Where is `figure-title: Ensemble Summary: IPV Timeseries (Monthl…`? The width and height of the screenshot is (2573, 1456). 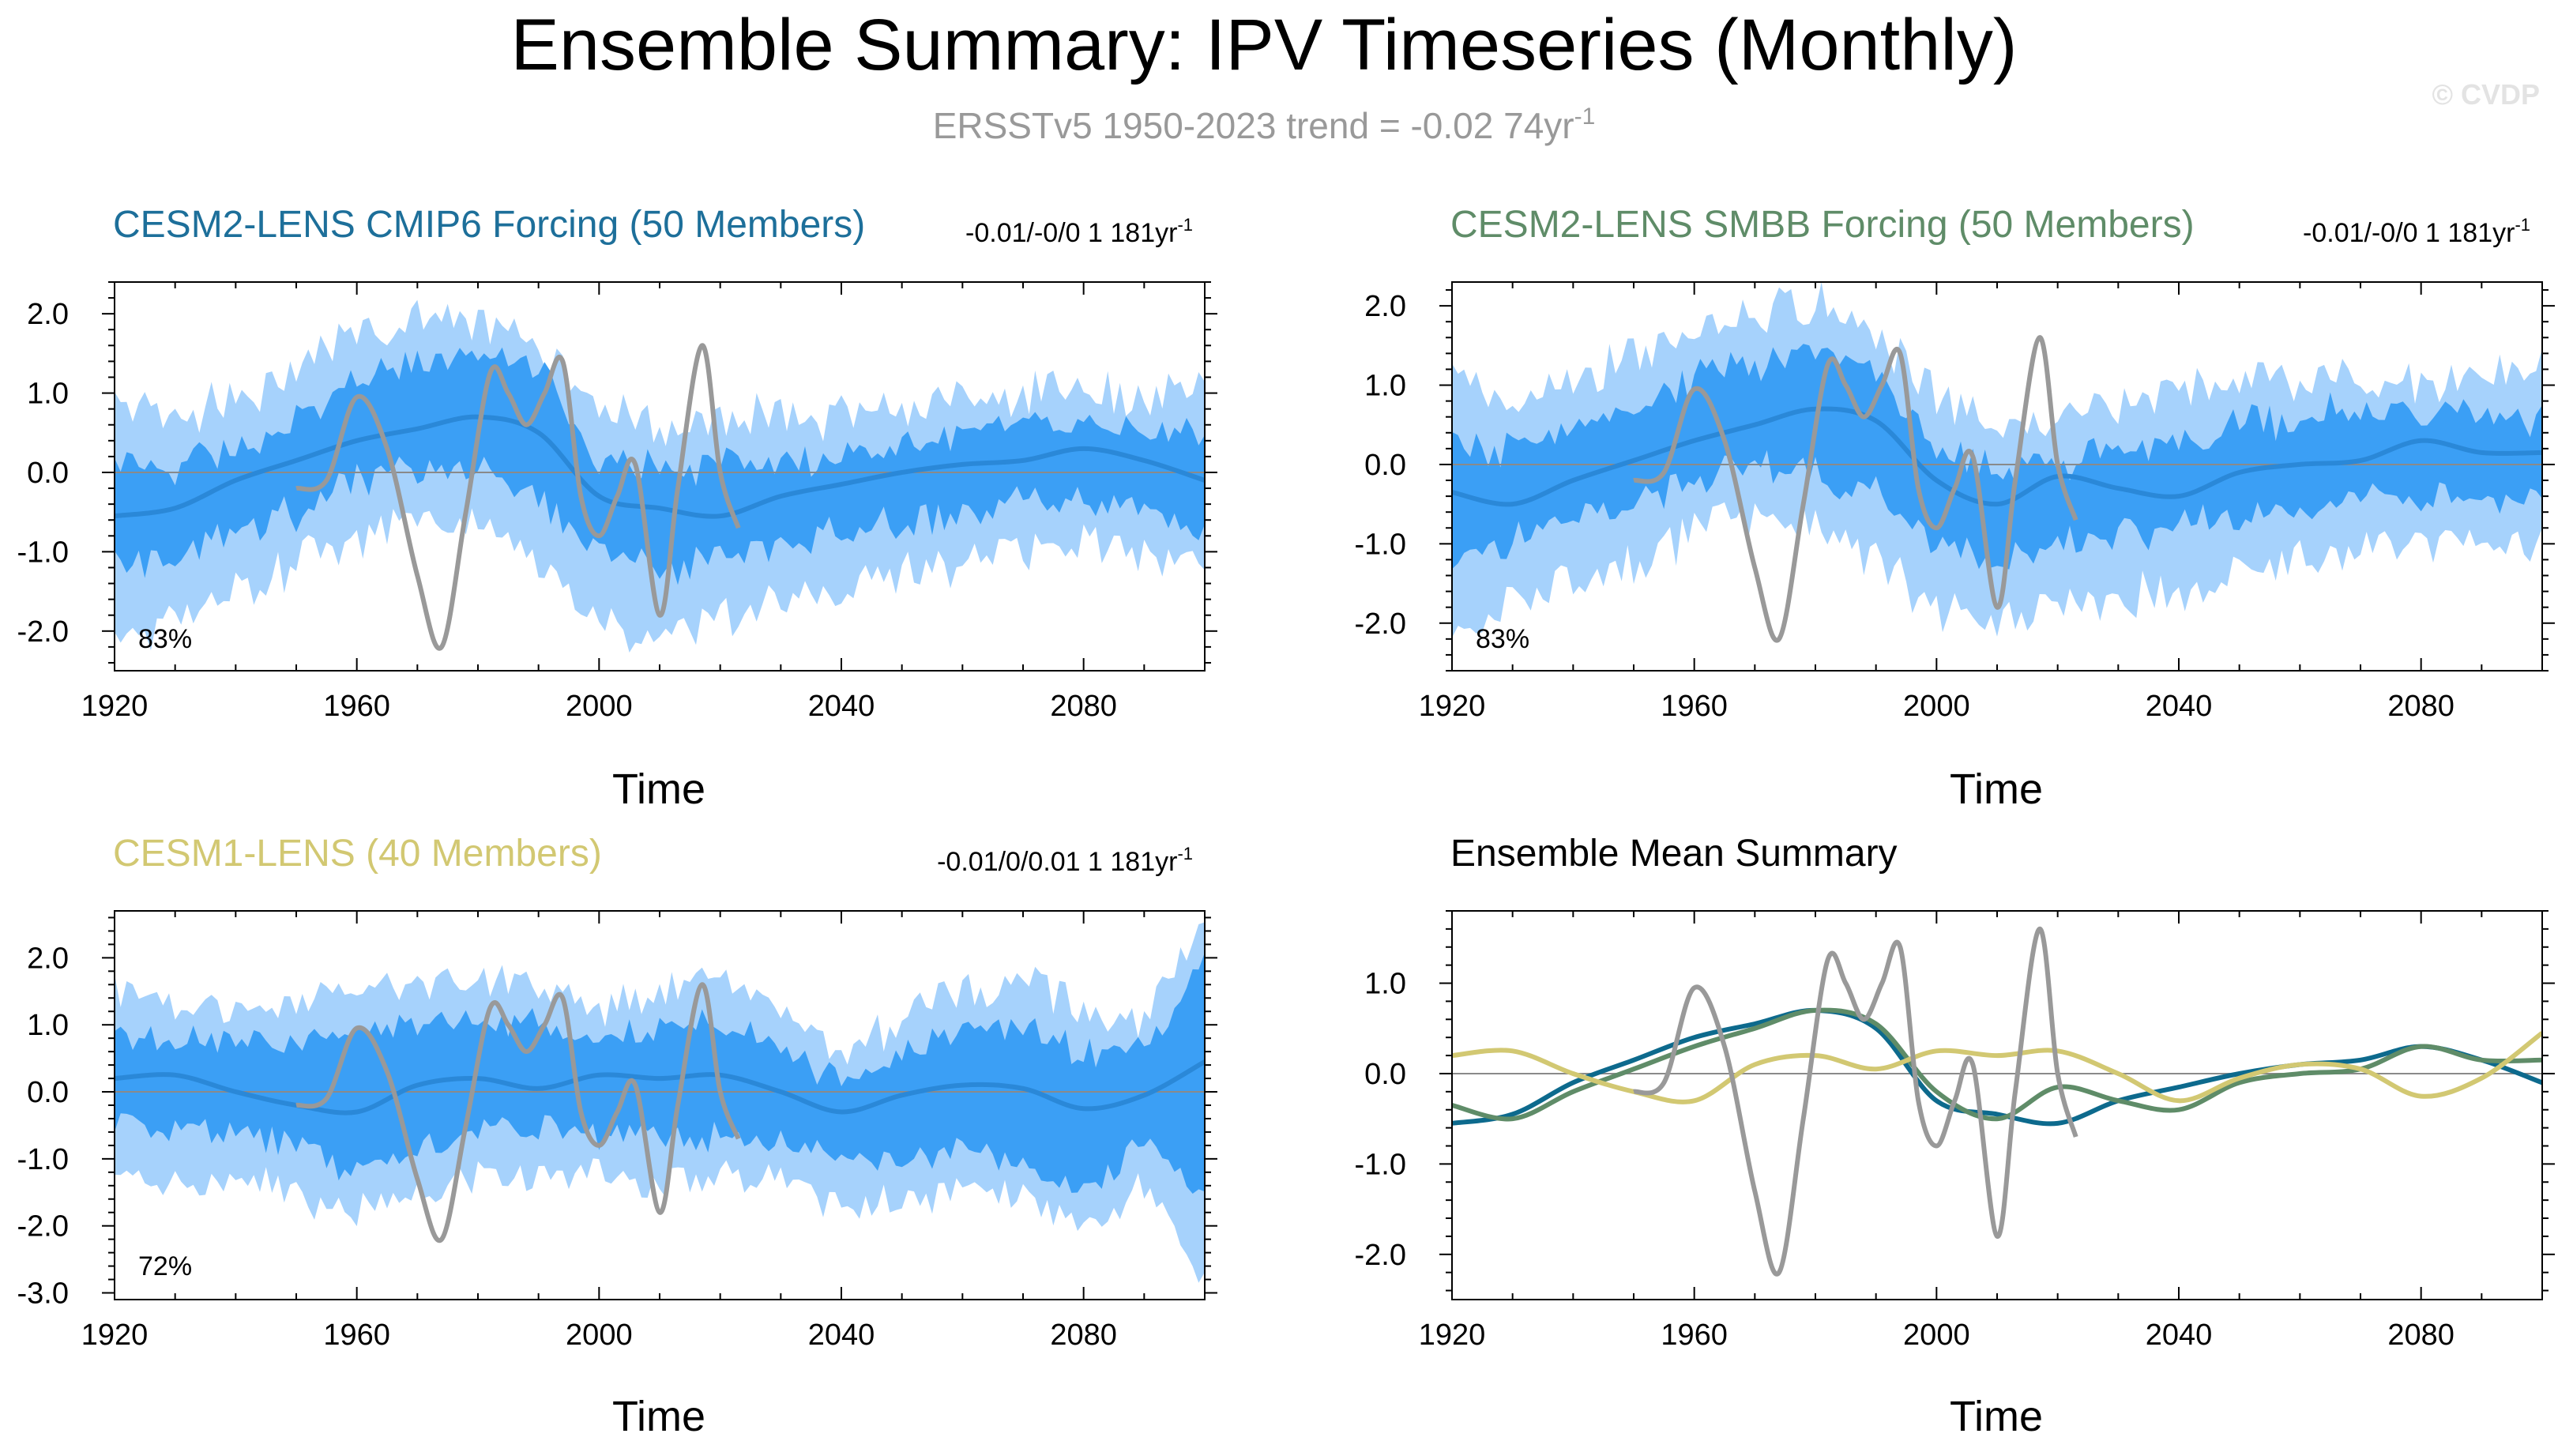 figure-title: Ensemble Summary: IPV Timeseries (Monthl… is located at coordinates (1264, 45).